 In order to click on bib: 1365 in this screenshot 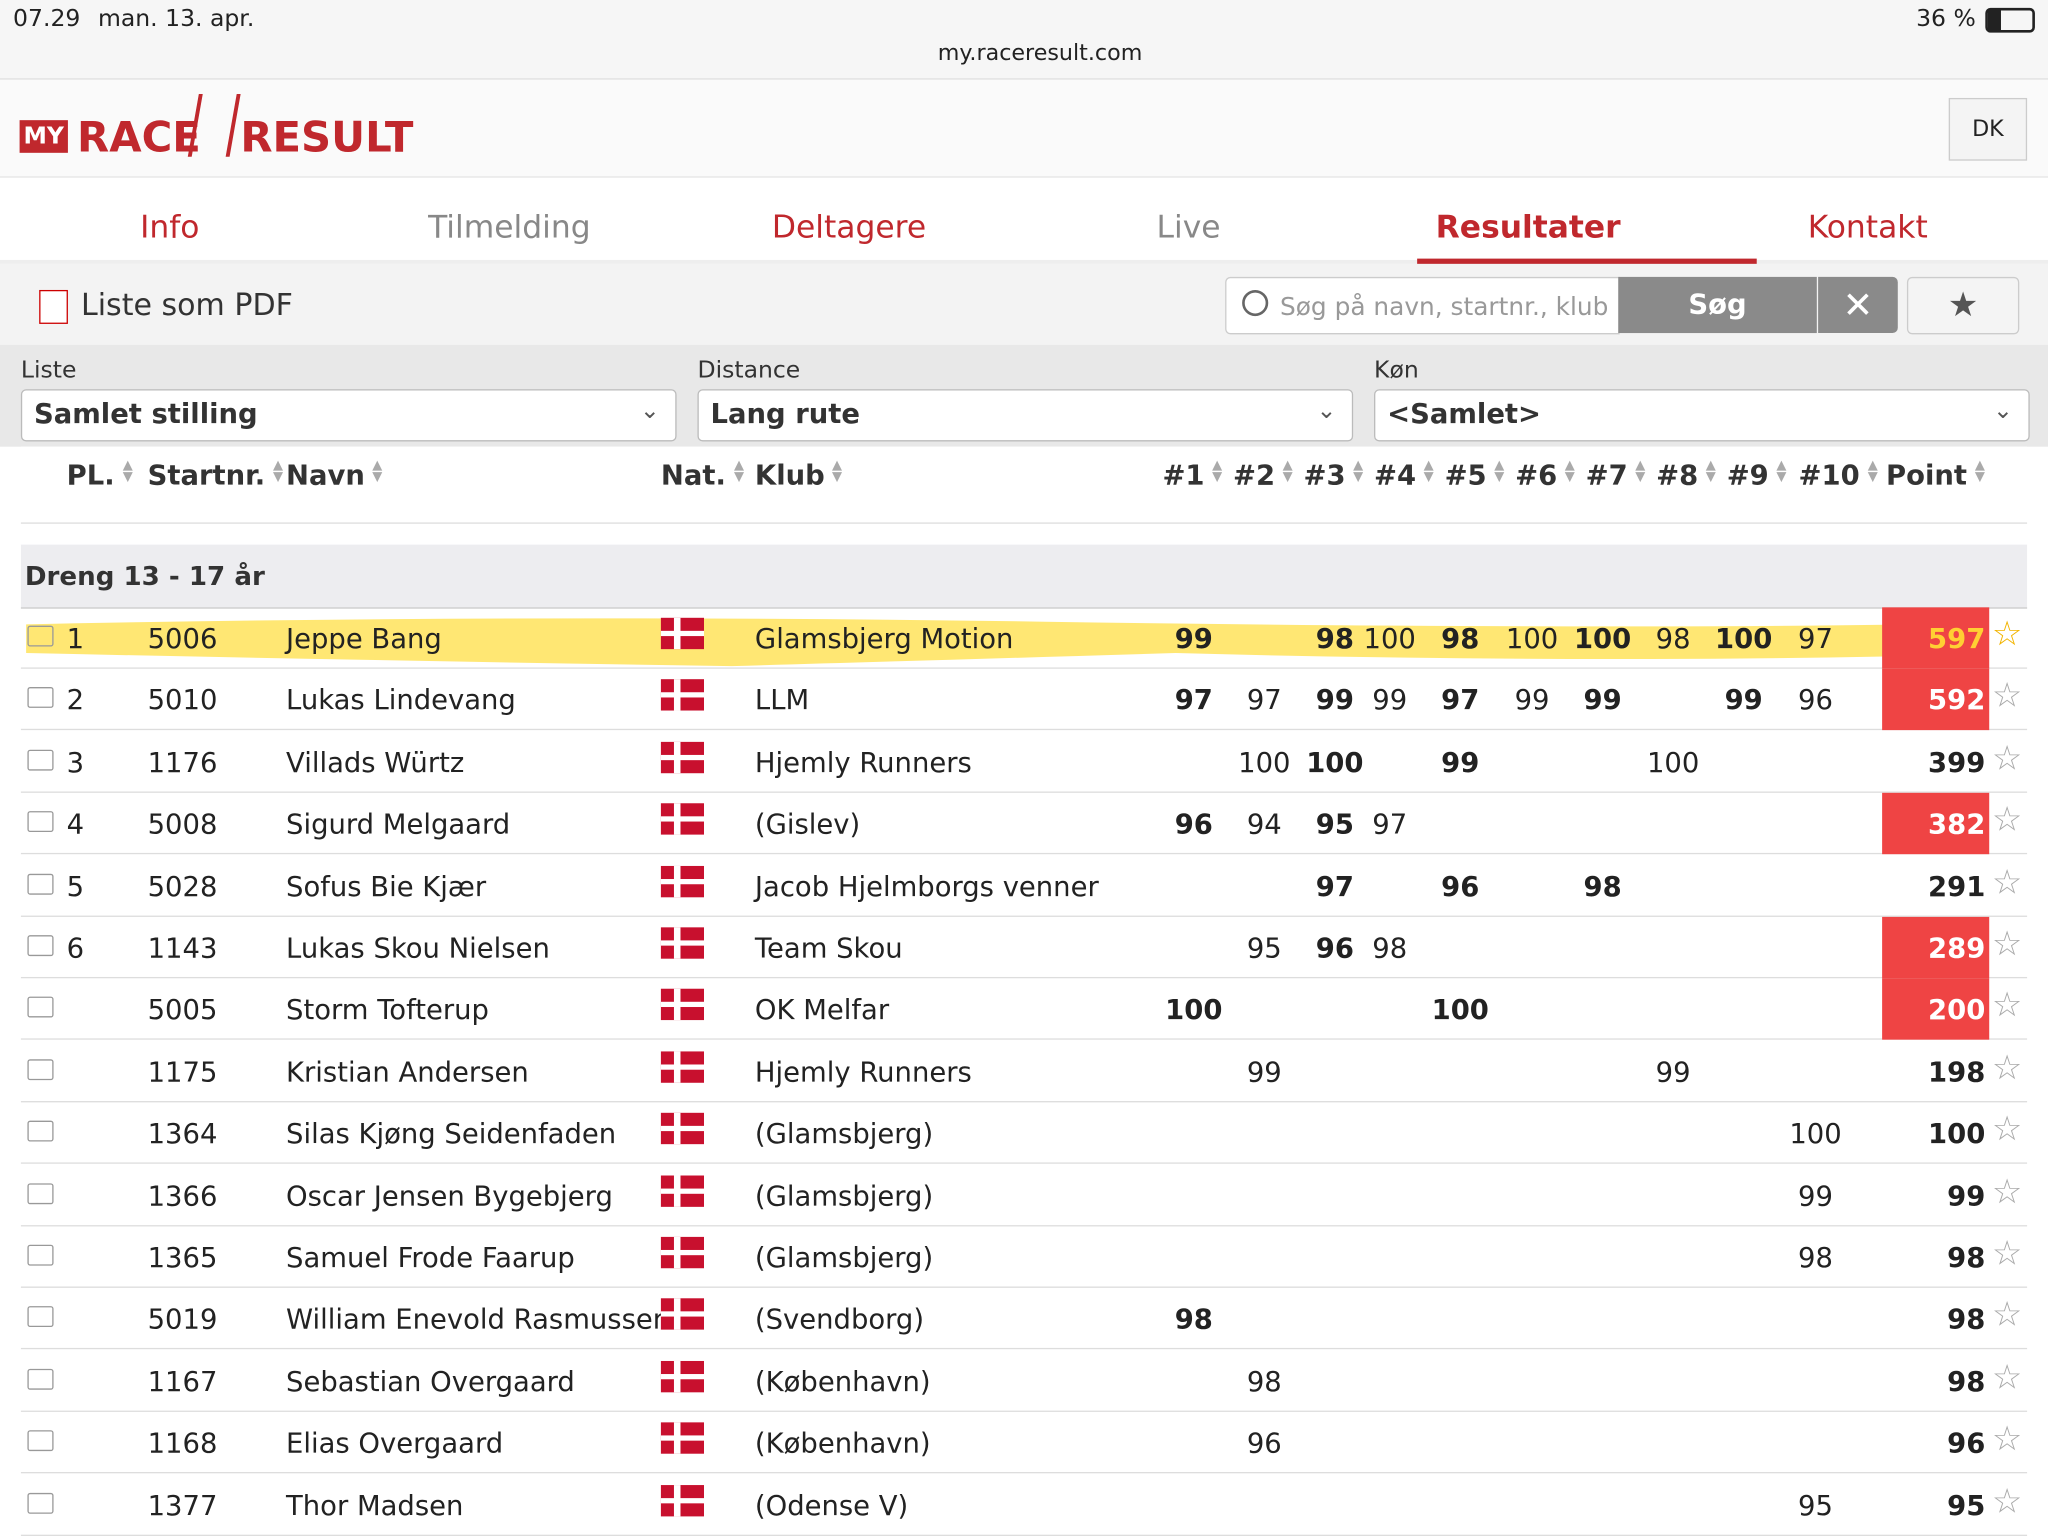, I will do `click(182, 1258)`.